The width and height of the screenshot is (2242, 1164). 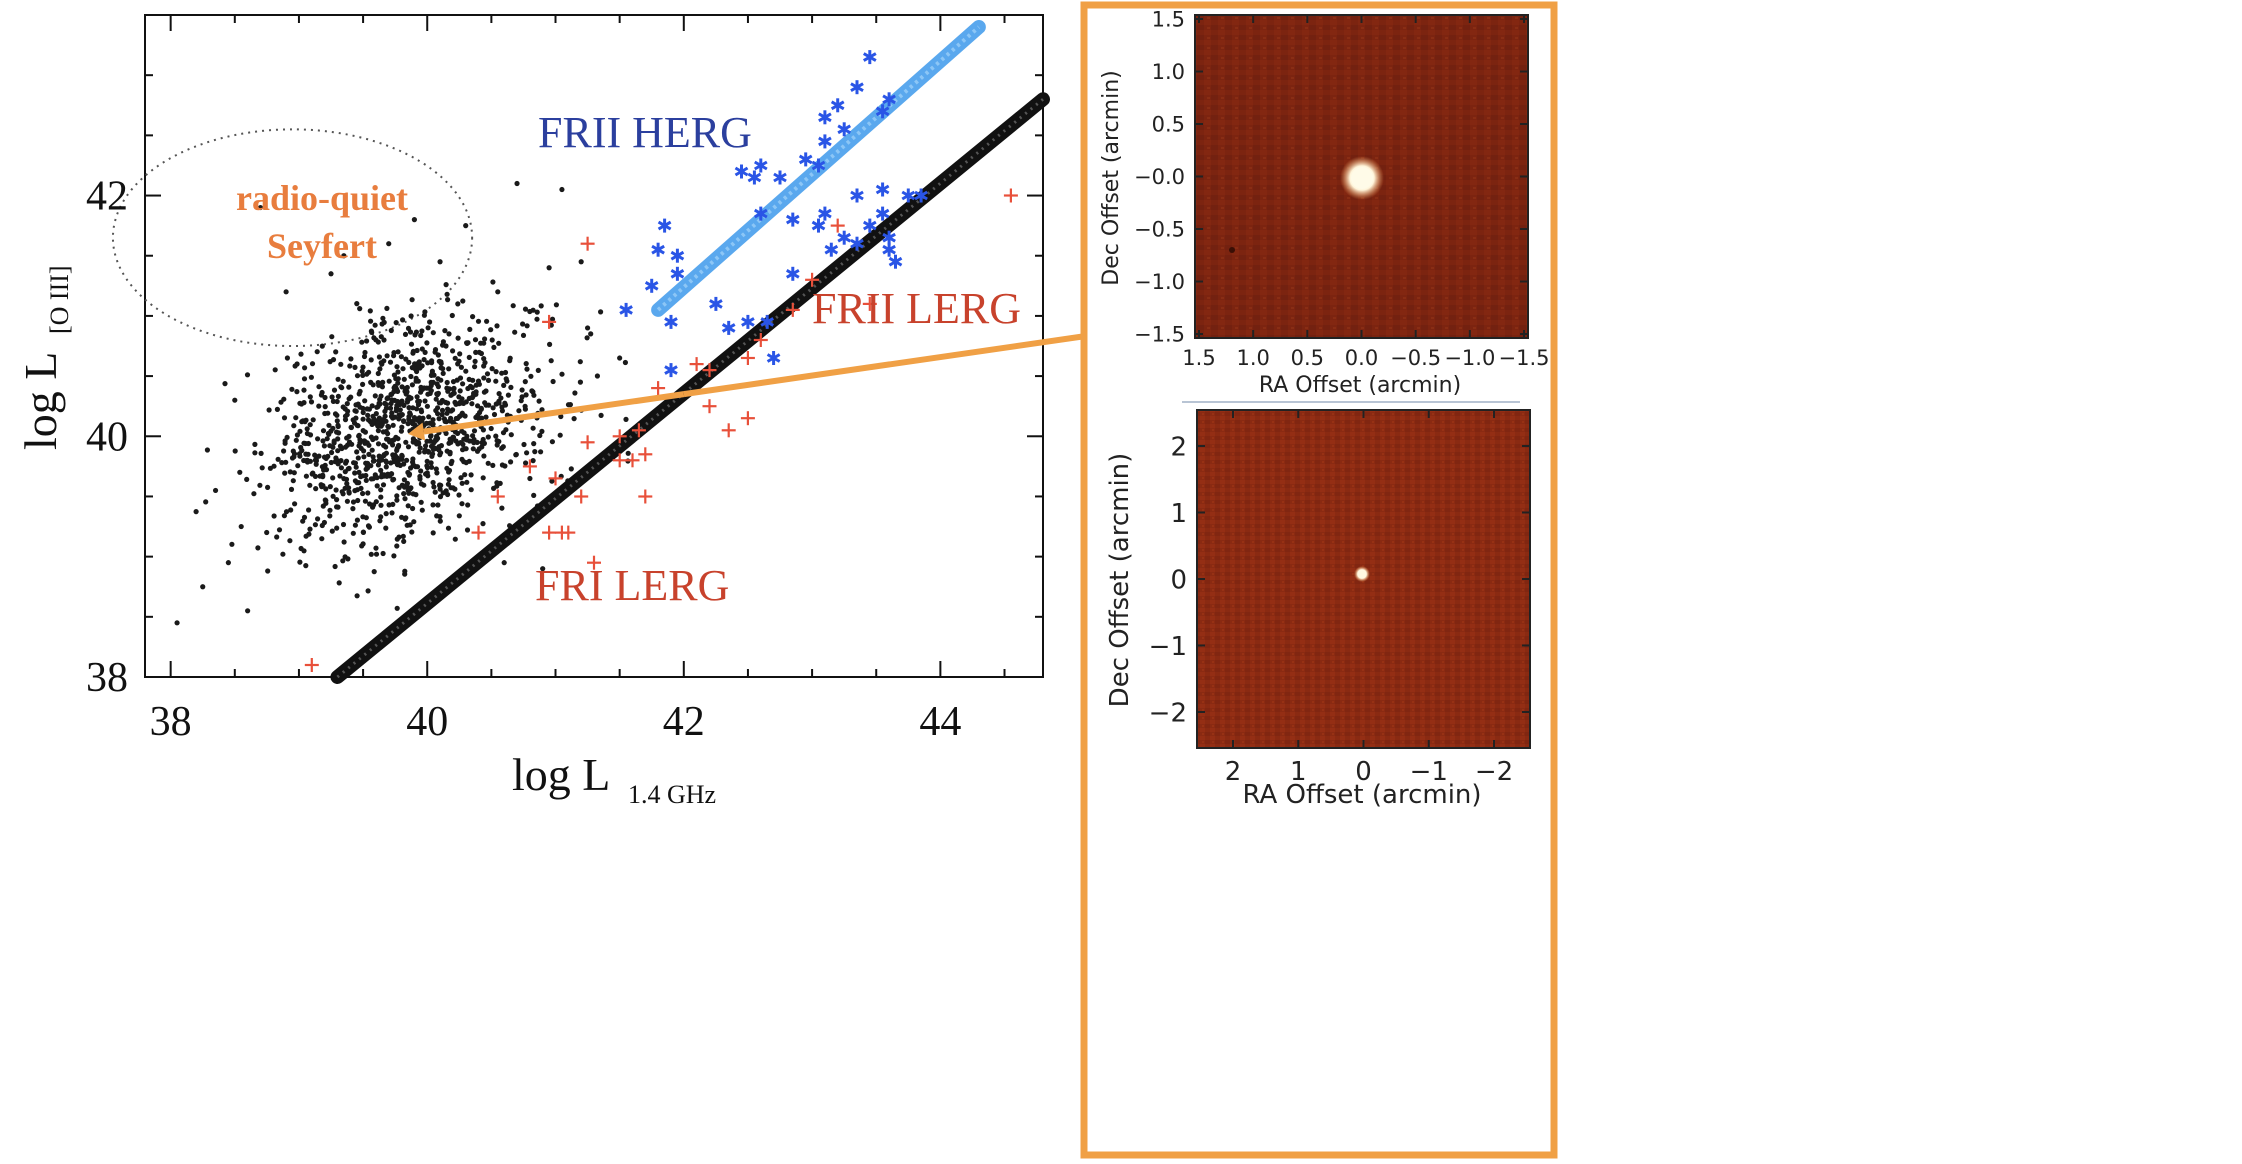 I want to click on x-tick-label: 42, so click(x=684, y=722).